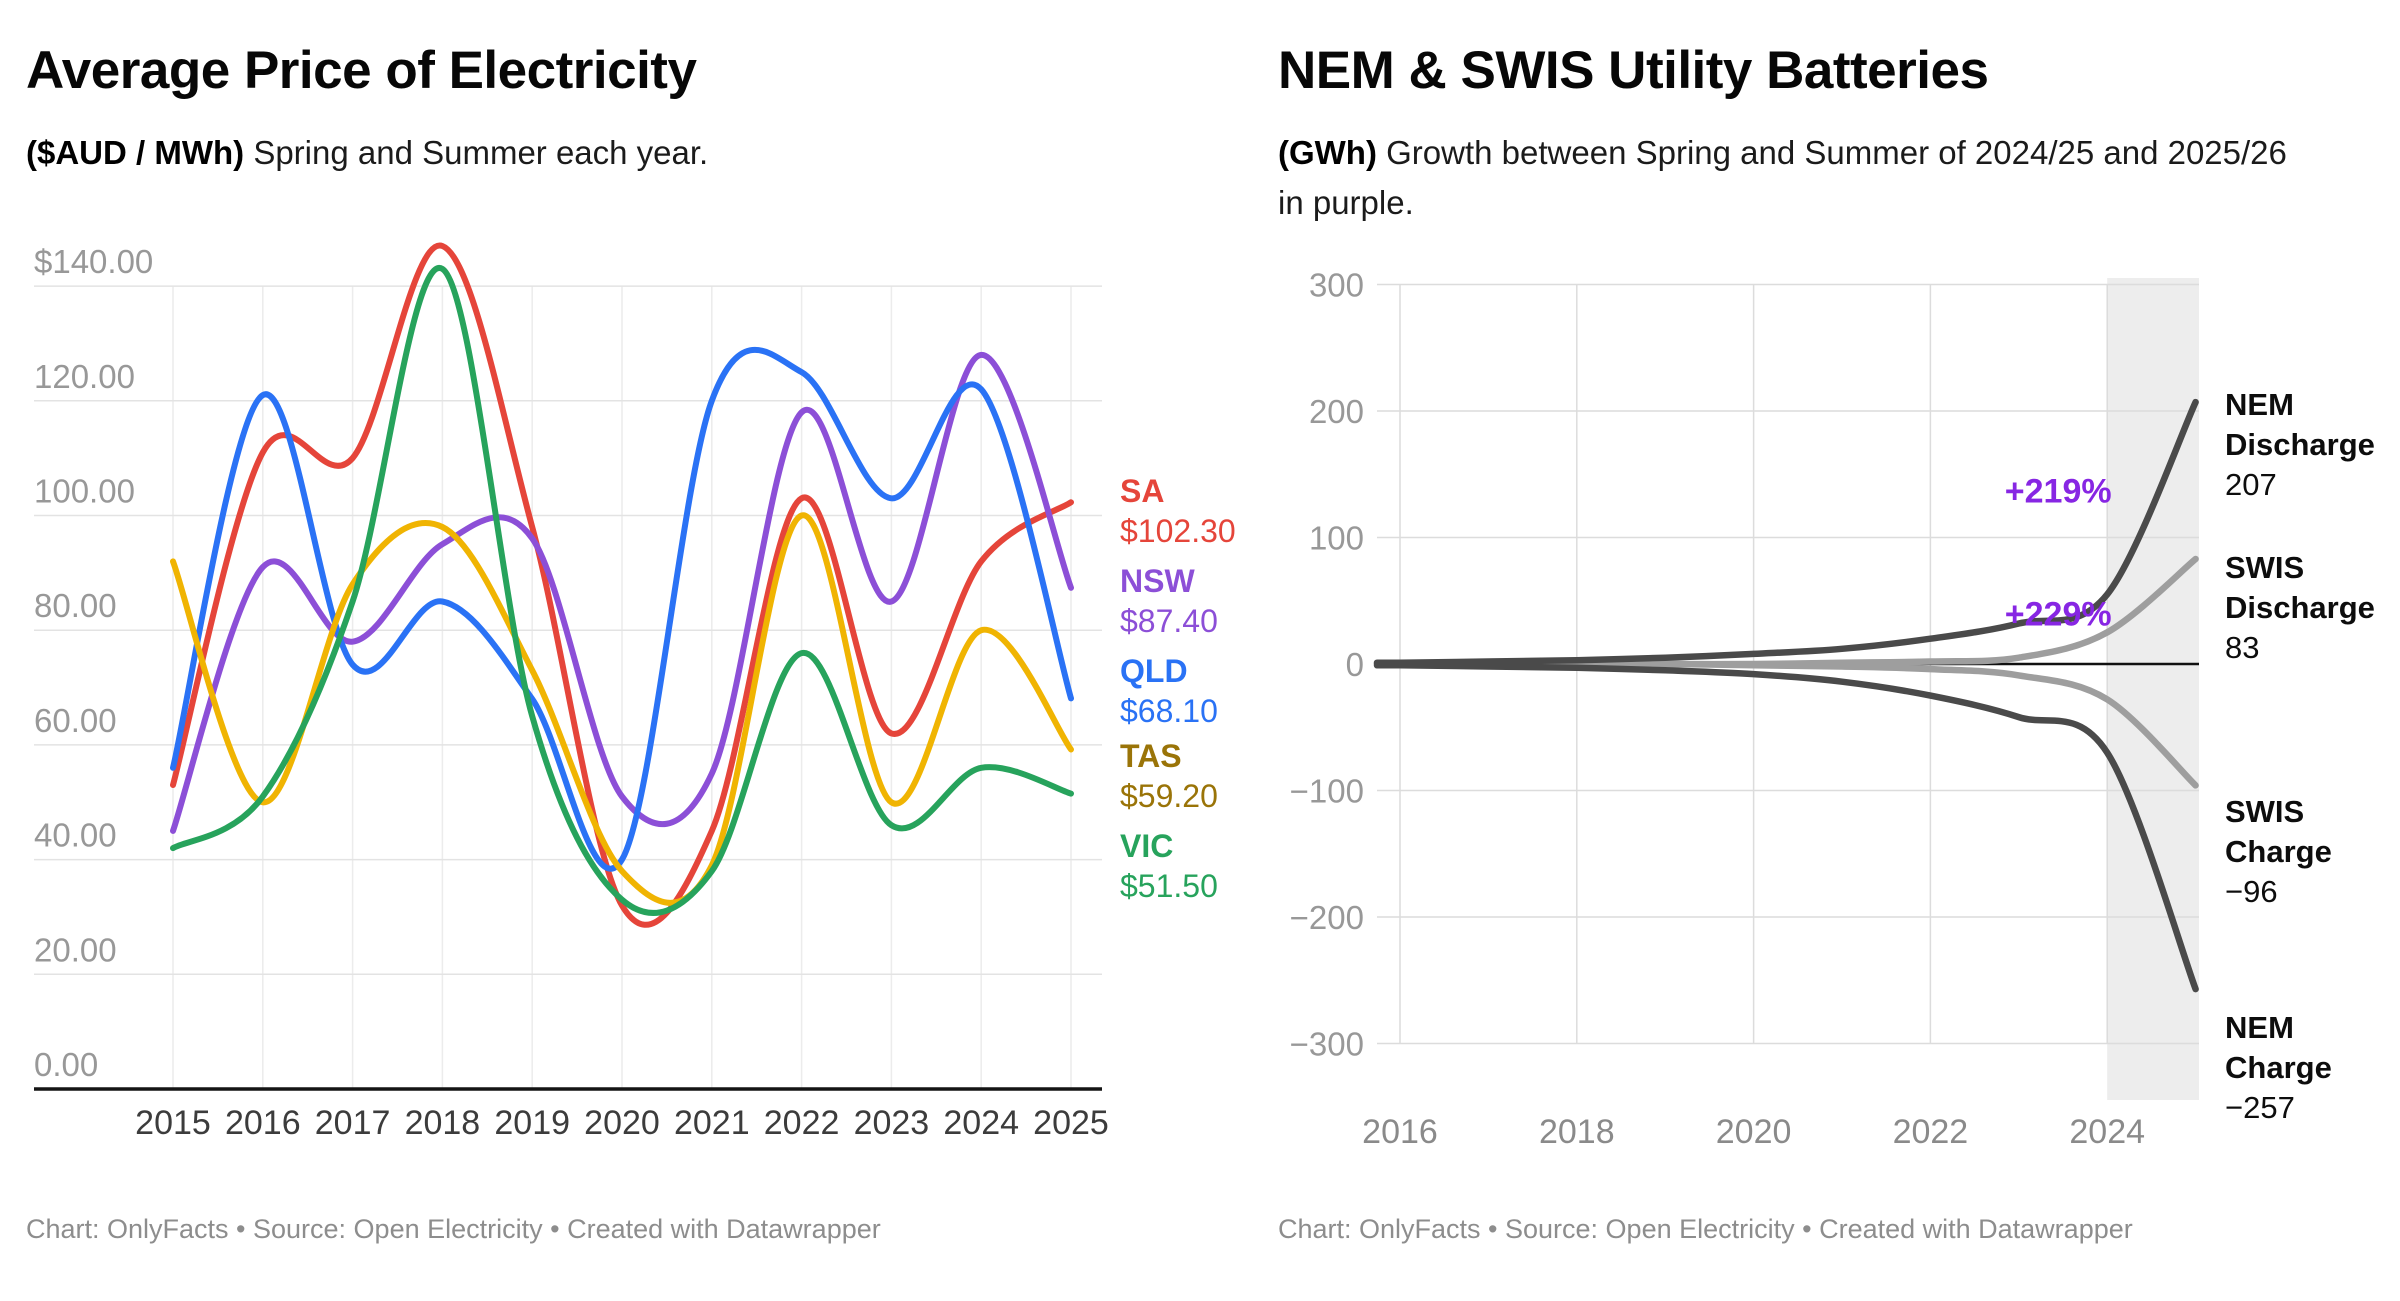  Describe the element at coordinates (2058, 553) in the screenshot. I see `growth-annotations: +219% +229%` at that location.